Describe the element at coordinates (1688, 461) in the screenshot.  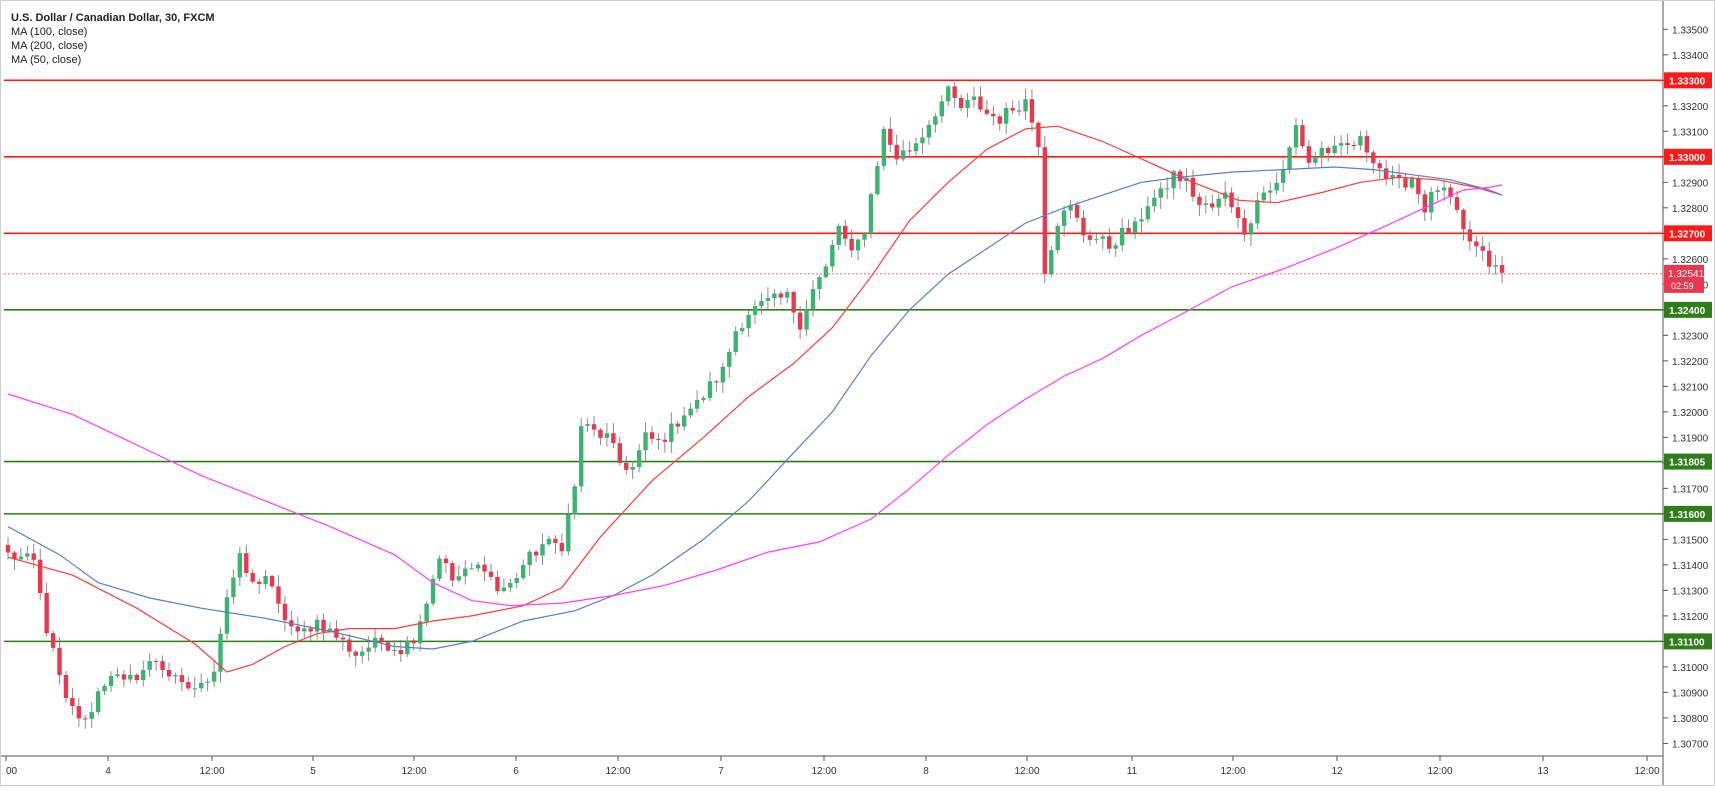
I see `level-label-1.31805: 1.31805` at that location.